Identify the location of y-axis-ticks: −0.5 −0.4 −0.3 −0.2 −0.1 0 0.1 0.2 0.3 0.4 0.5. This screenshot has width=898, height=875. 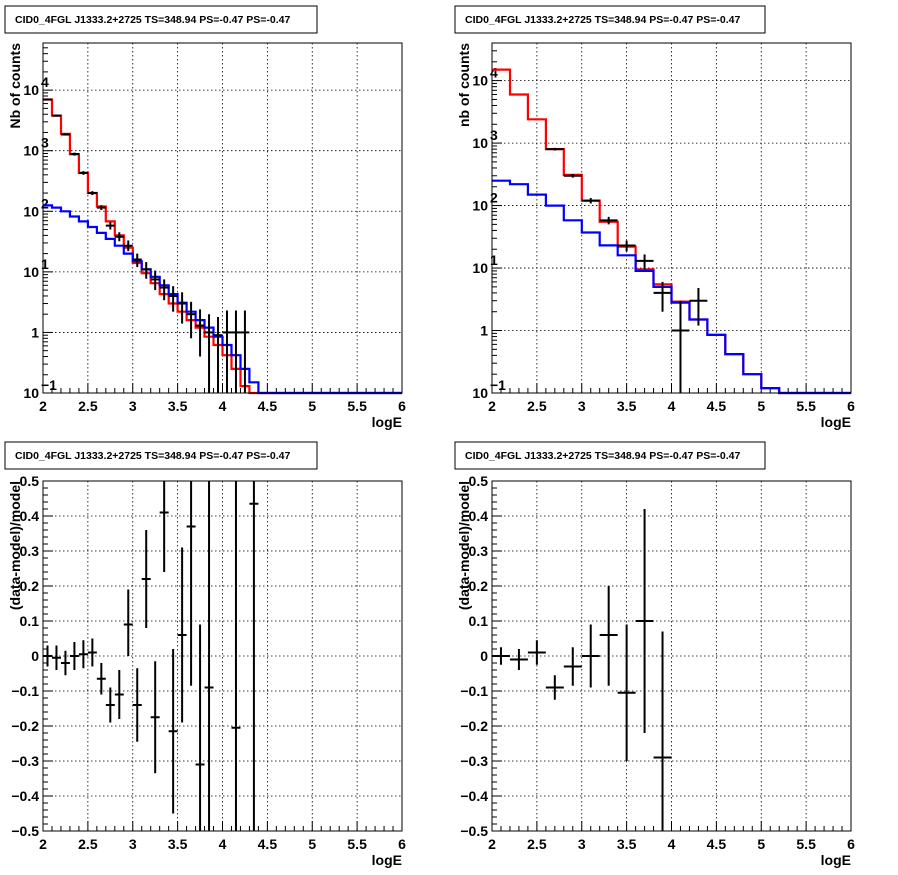
(32, 656).